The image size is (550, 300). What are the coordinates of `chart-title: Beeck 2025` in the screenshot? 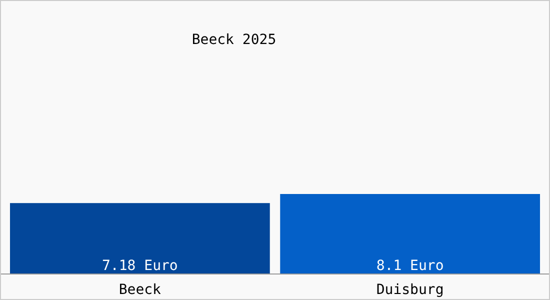 It's located at (234, 40).